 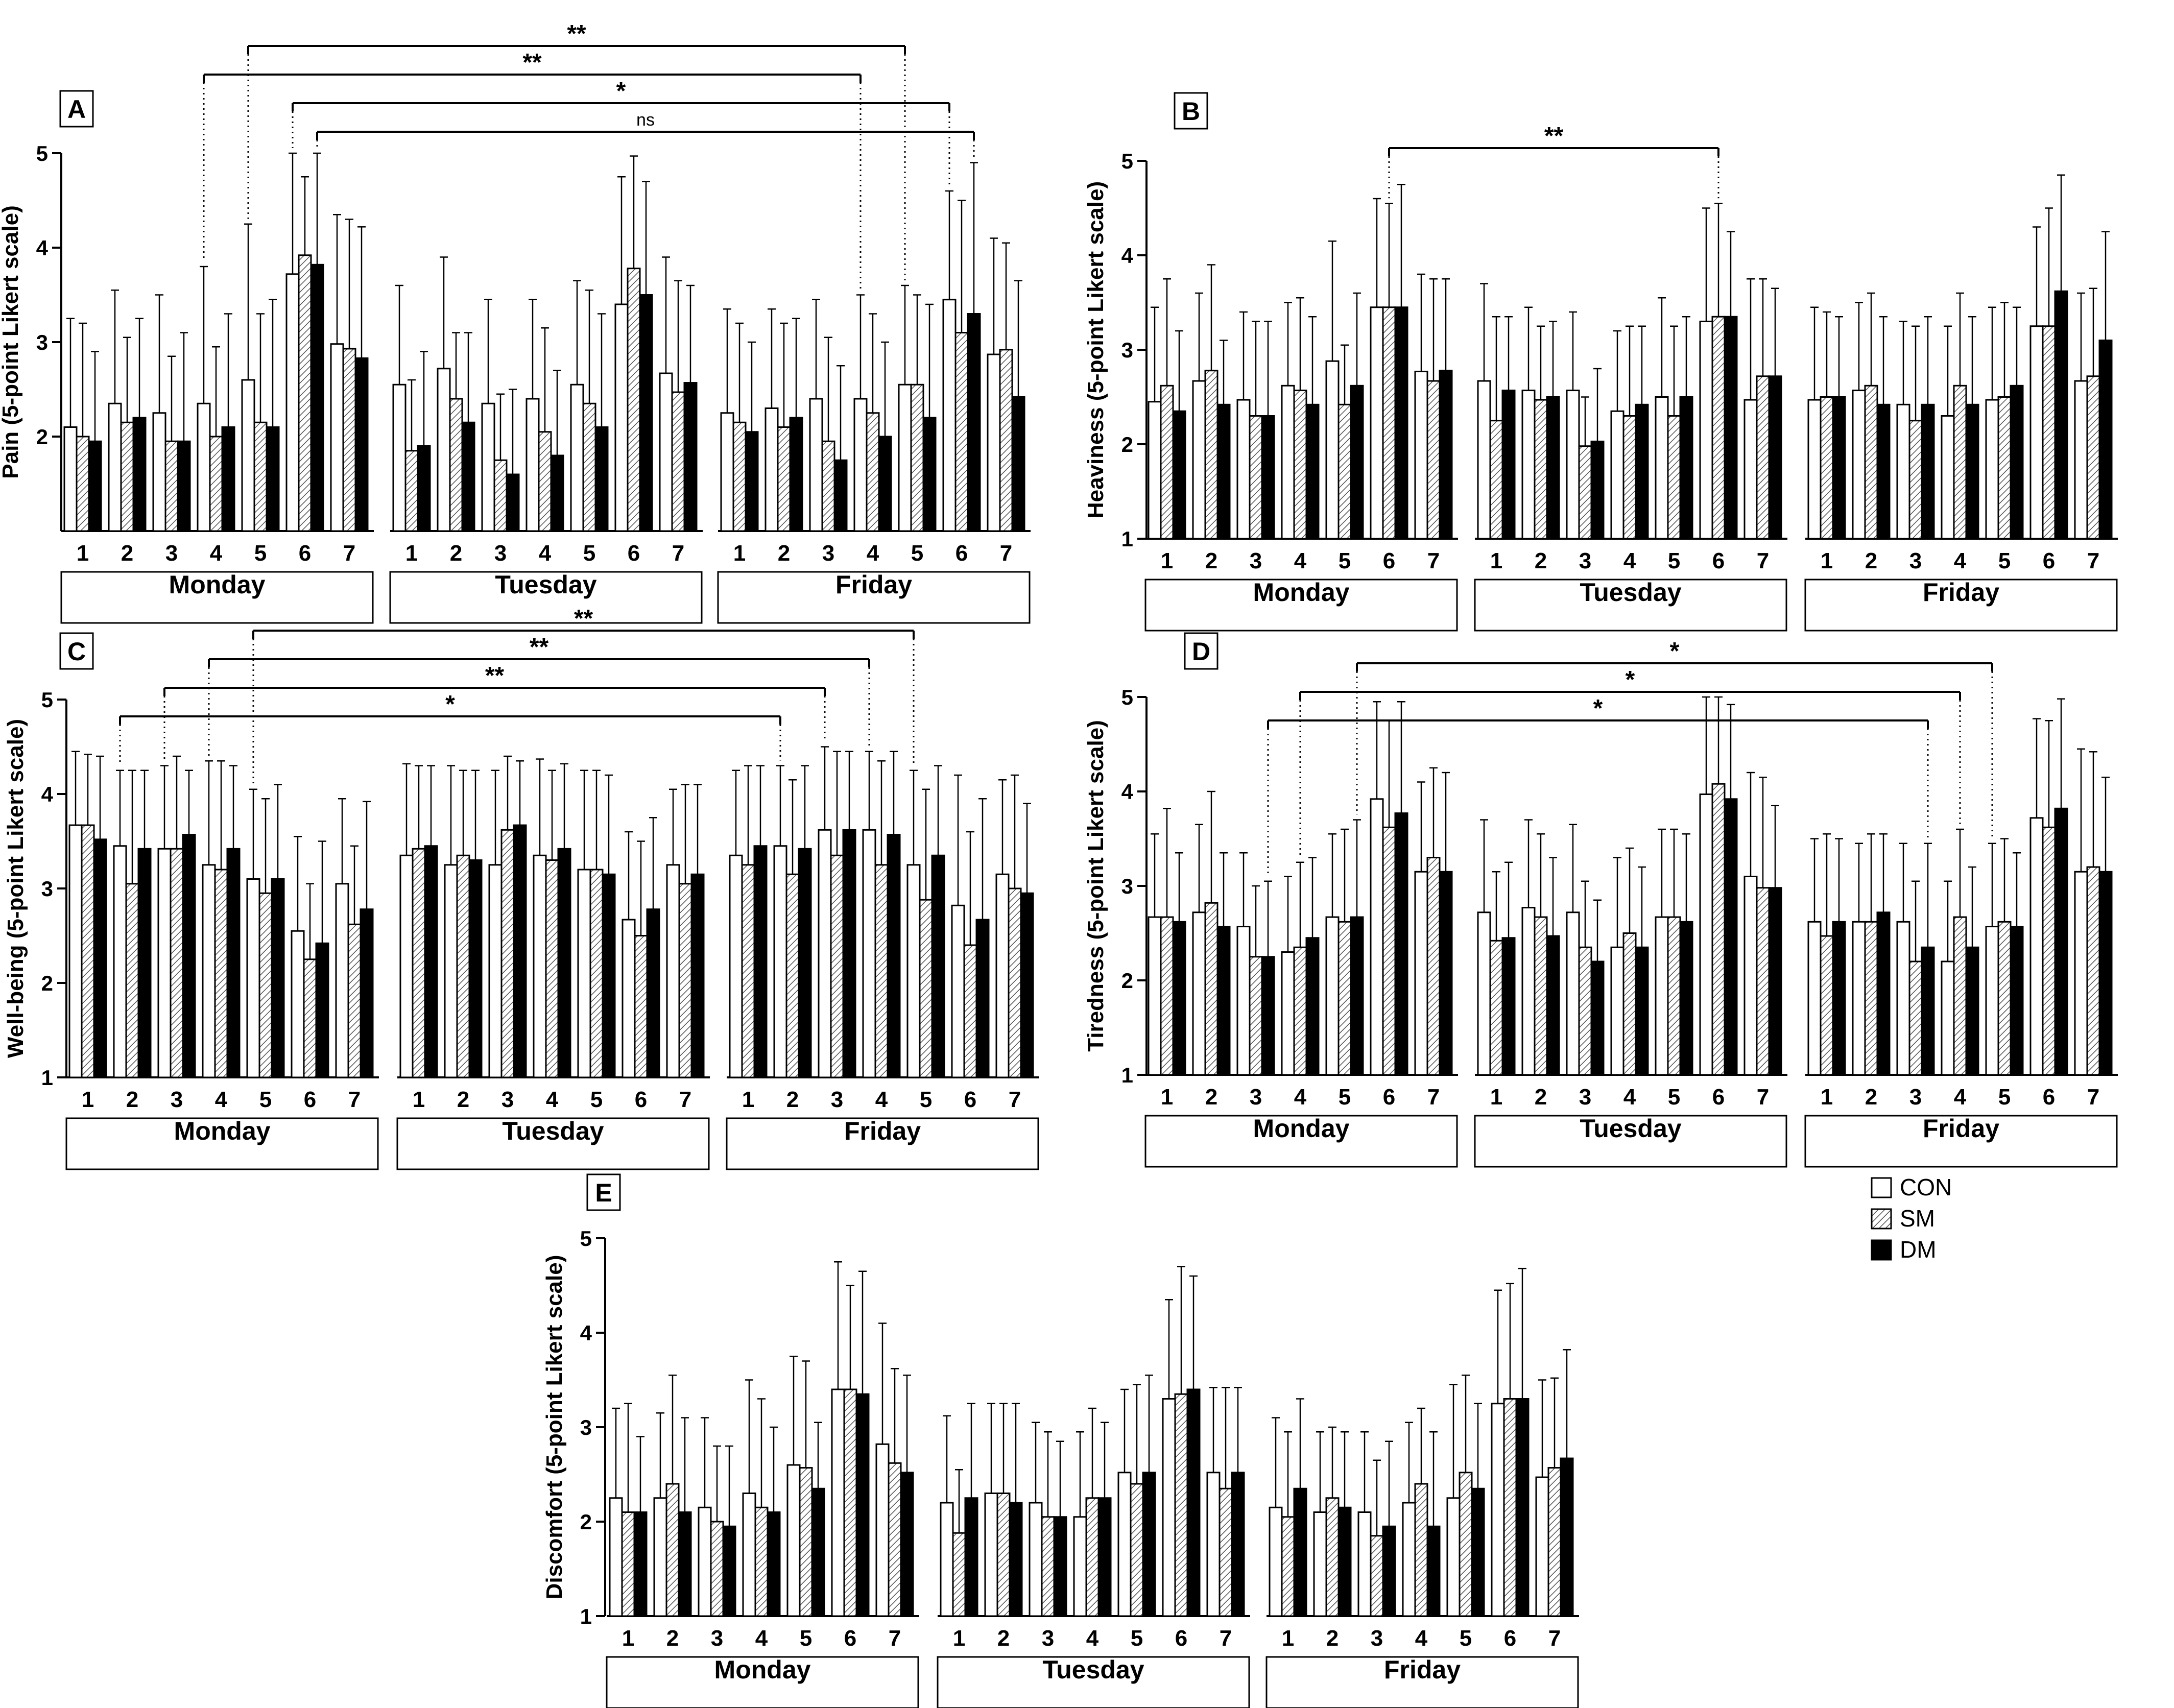 I want to click on day-box, so click(x=1961, y=606).